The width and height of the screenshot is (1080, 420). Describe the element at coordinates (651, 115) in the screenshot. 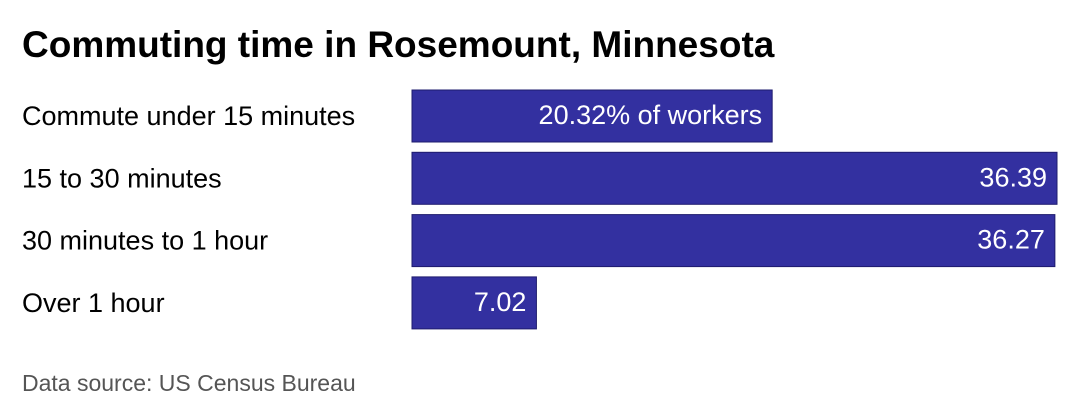

I see `value-label: 20.32% of workers` at that location.